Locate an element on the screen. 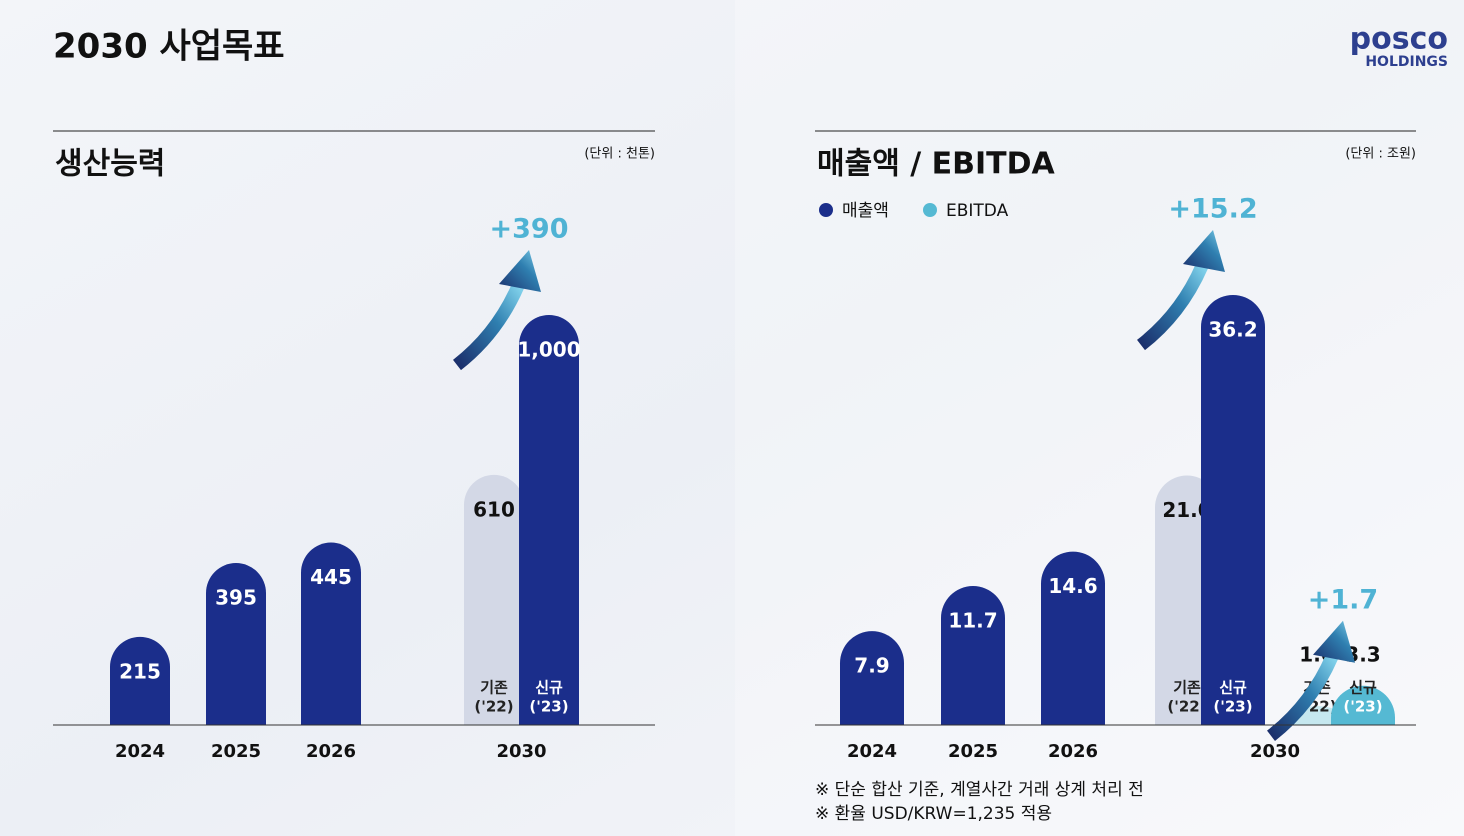 Image resolution: width=1464 pixels, height=836 pixels. footnote: ※ 환율 USD/KRW=1,235 적용 is located at coordinates (933, 814).